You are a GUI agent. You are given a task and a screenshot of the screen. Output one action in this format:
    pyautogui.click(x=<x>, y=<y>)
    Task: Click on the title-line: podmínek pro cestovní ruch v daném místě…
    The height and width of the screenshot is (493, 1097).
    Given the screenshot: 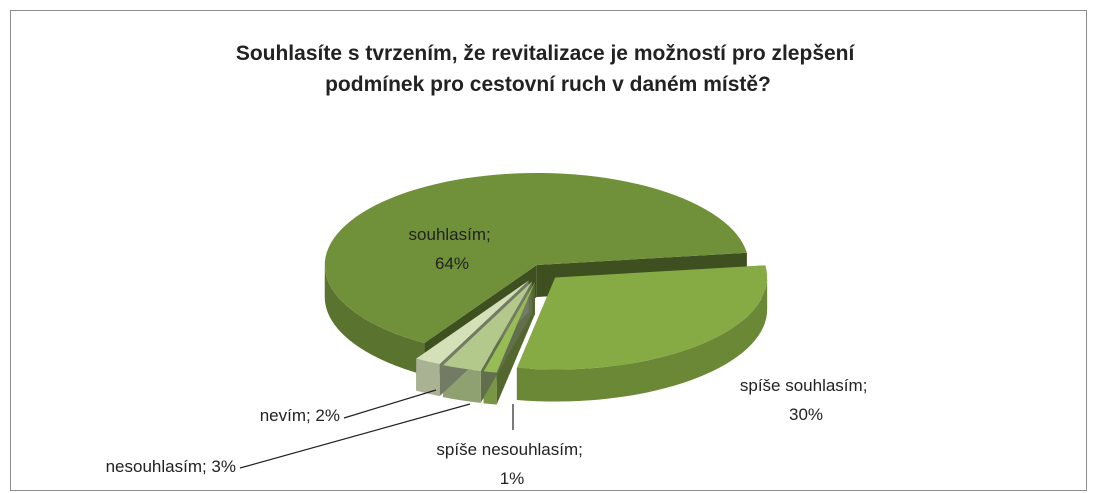 What is the action you would take?
    pyautogui.click(x=548, y=84)
    